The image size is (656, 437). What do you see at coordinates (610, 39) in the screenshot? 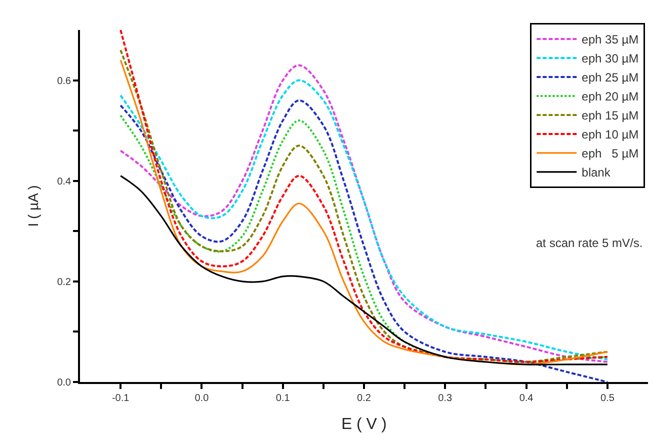
I see `legend-label: eph 35 µM` at bounding box center [610, 39].